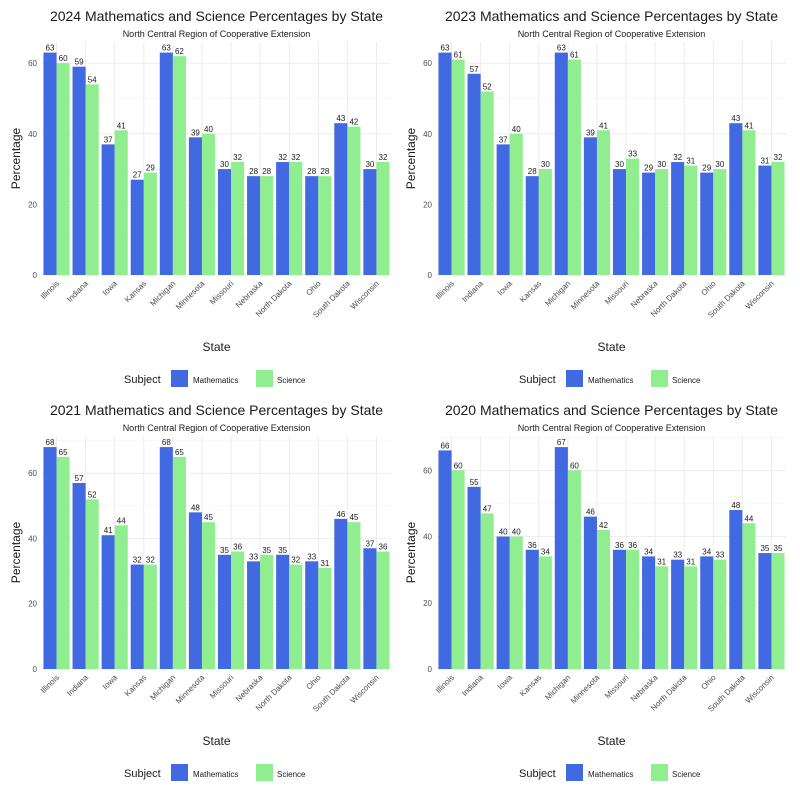  I want to click on y-tick-label: 40, so click(427, 134).